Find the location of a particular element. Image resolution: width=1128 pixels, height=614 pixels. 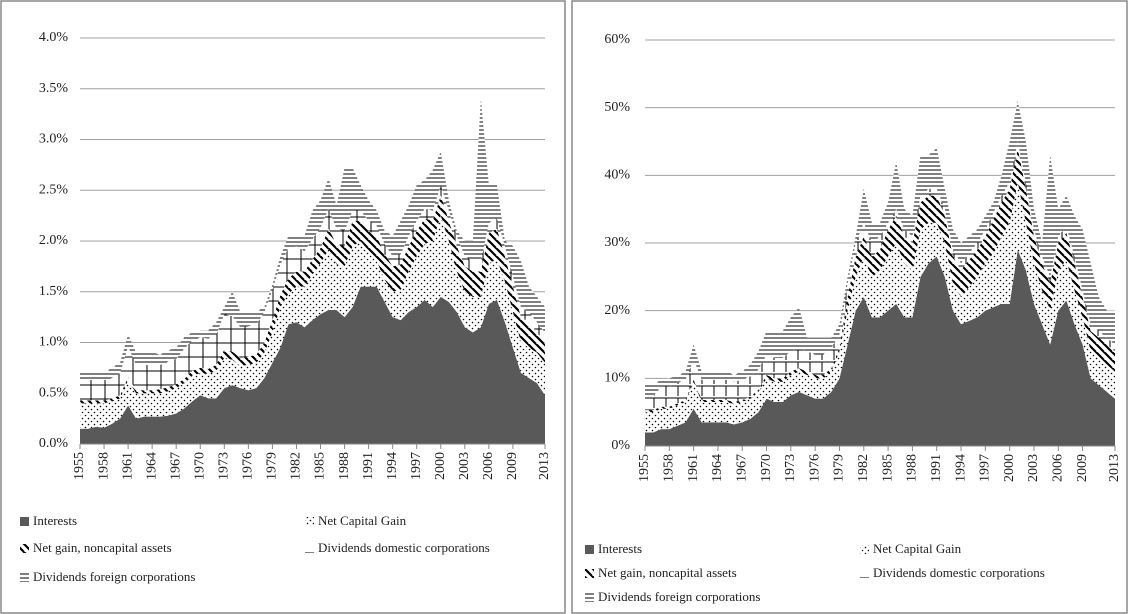

y-tick-label: 20% is located at coordinates (617, 310).